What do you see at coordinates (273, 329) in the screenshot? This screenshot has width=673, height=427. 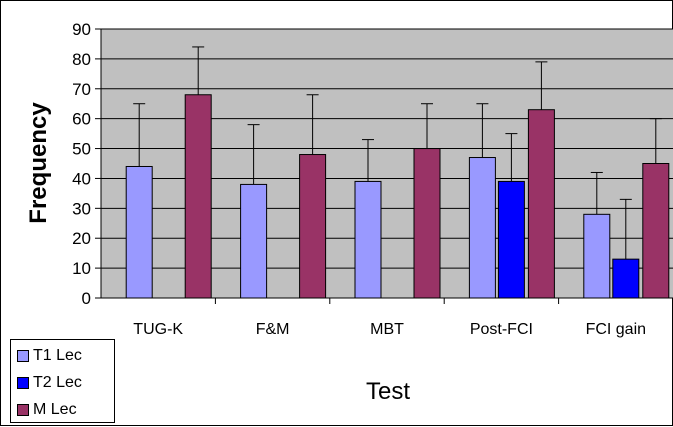 I see `x-tick-label-f-m: F&M` at bounding box center [273, 329].